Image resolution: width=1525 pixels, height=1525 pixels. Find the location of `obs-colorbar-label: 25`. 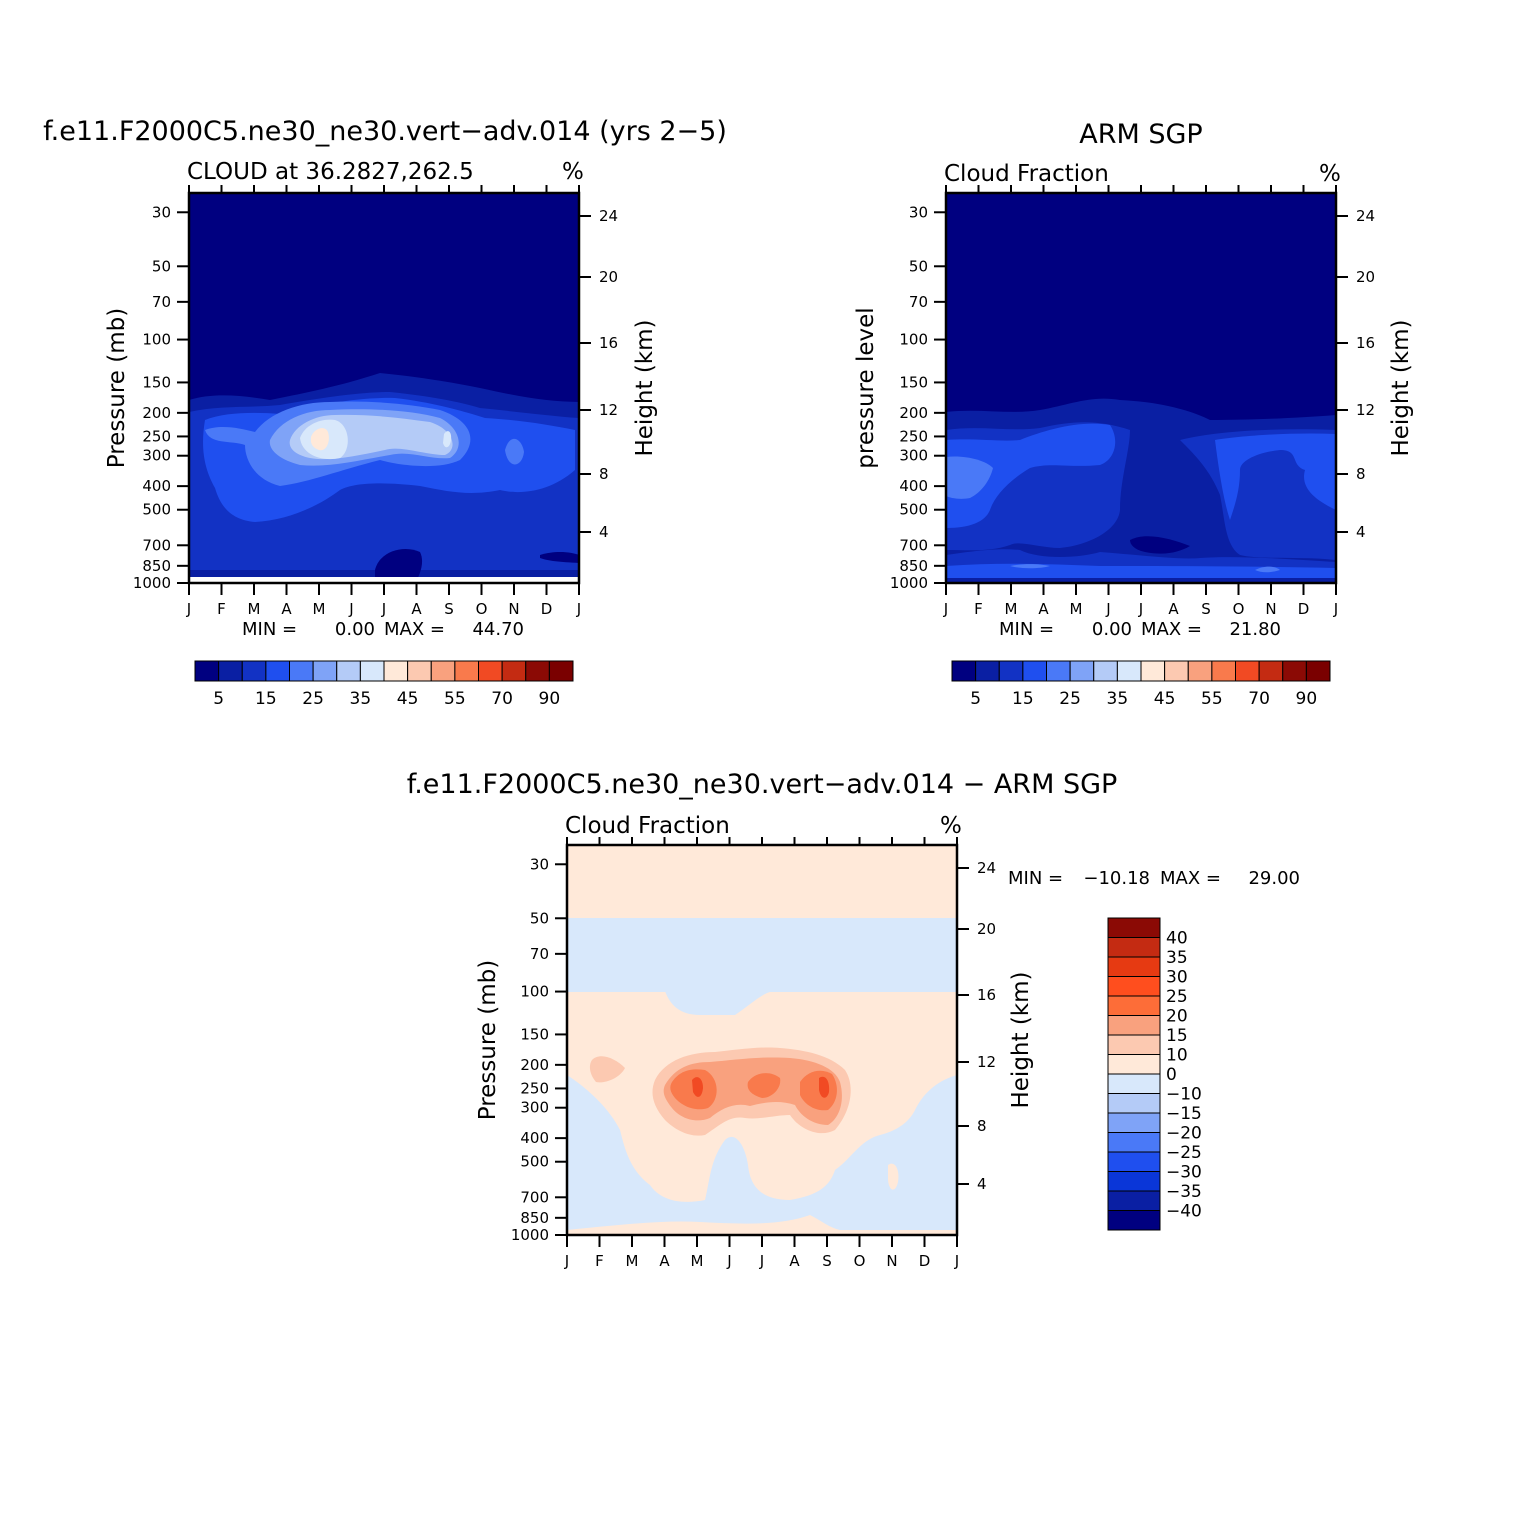

obs-colorbar-label: 25 is located at coordinates (1070, 699).